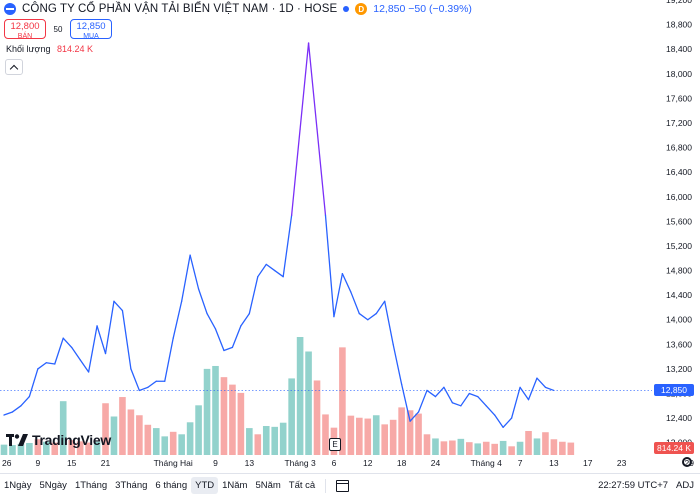 Image resolution: width=700 pixels, height=497 pixels. I want to click on range-5y: 5Năm, so click(268, 485).